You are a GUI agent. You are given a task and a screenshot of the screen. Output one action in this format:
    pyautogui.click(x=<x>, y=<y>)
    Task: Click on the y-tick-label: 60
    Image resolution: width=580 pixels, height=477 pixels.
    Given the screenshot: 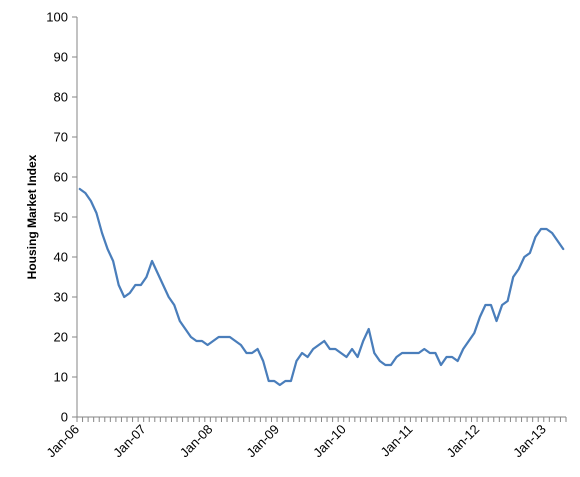 What is the action you would take?
    pyautogui.click(x=61, y=177)
    